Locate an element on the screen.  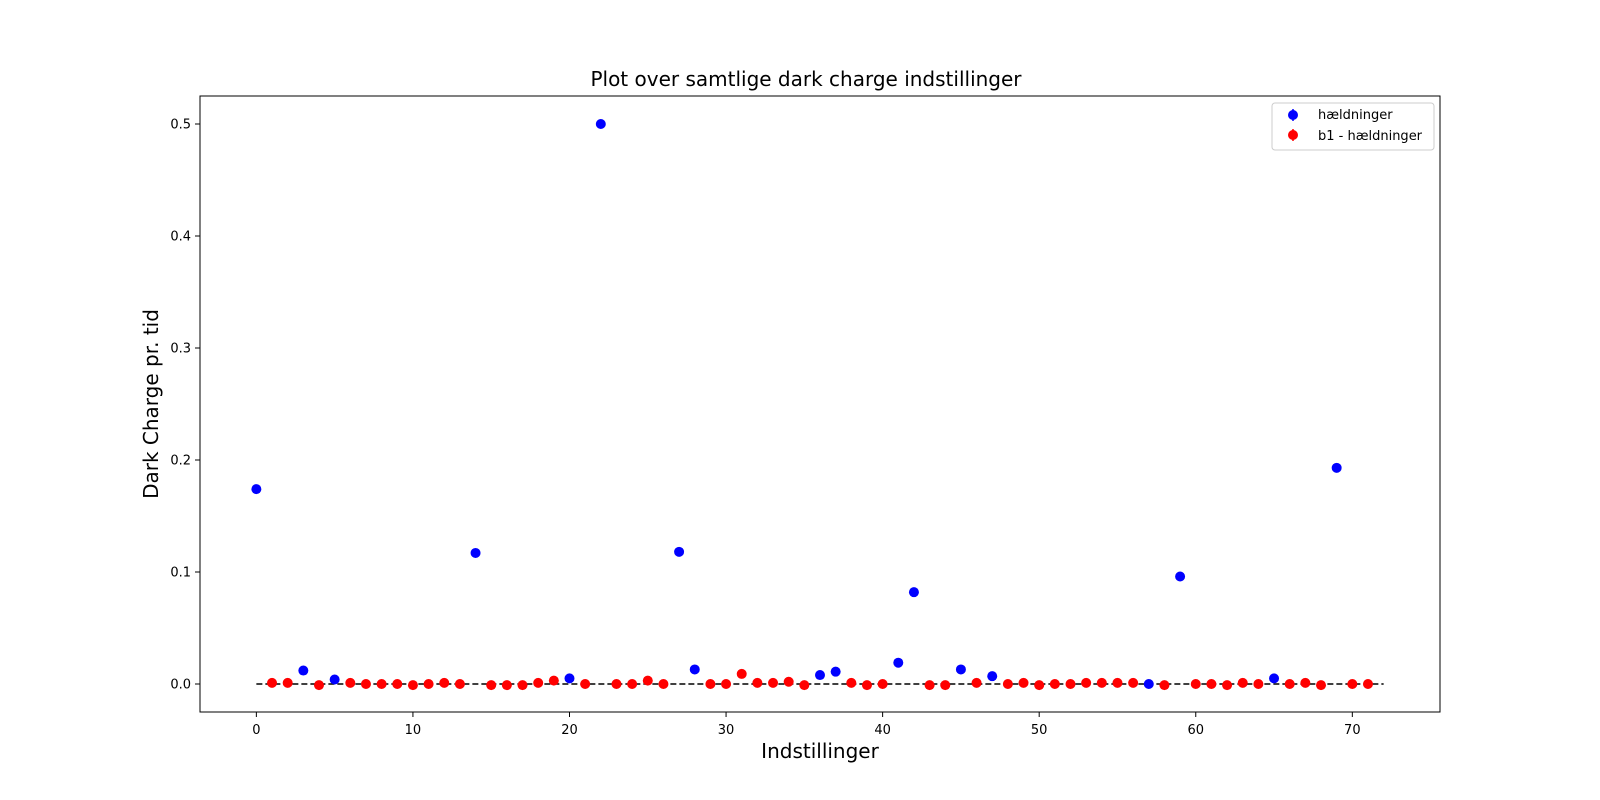
y-tick-label: 0.5 is located at coordinates (180, 125).